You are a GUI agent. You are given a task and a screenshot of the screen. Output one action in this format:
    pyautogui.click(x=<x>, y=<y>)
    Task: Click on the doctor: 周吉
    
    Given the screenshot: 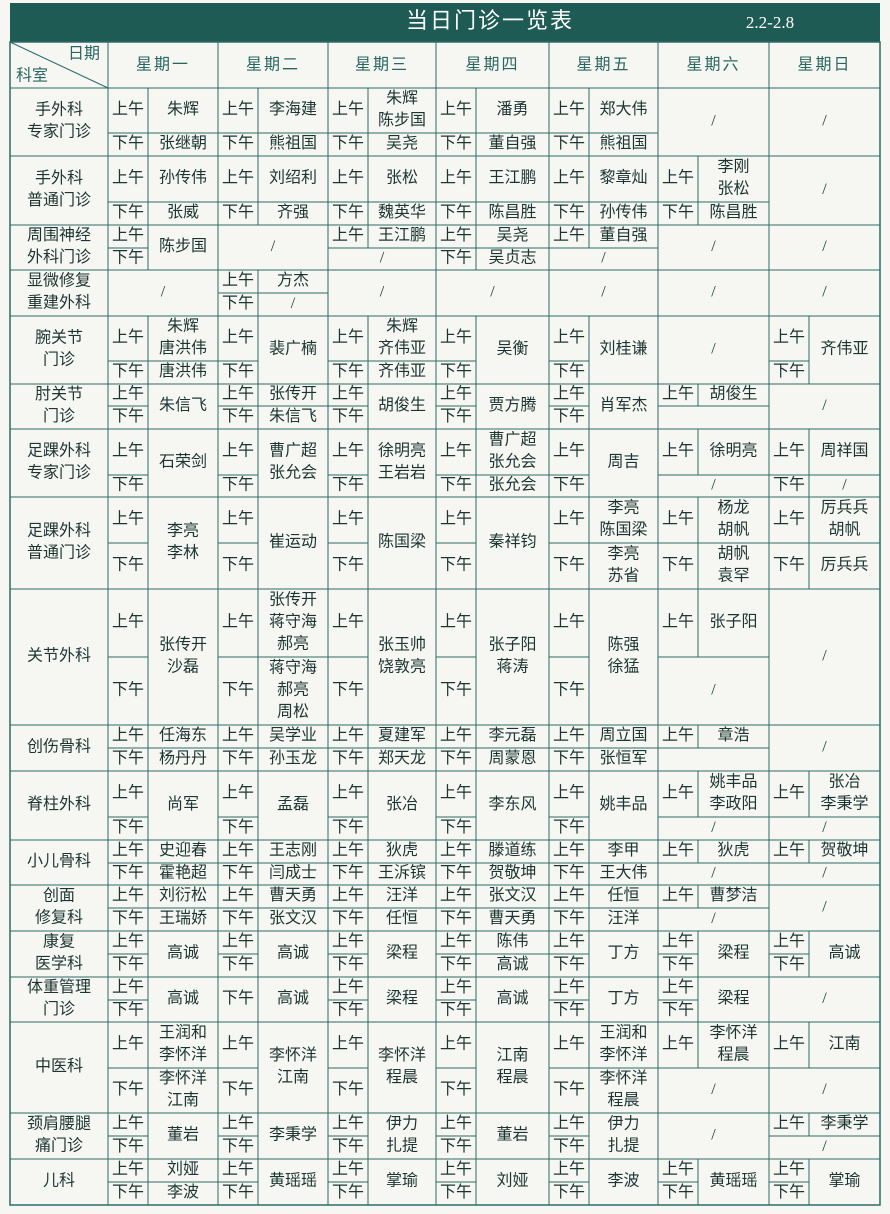 What is the action you would take?
    pyautogui.click(x=623, y=462)
    